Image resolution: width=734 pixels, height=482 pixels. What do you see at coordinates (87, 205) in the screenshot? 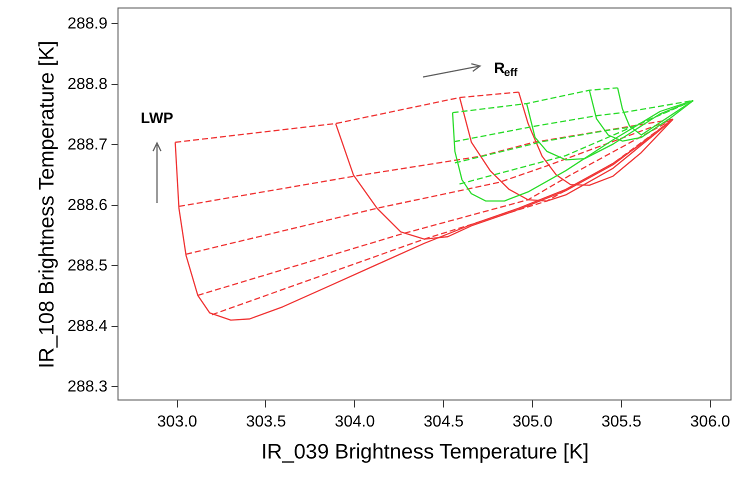
I see `y-tick-label: 288.6` at bounding box center [87, 205].